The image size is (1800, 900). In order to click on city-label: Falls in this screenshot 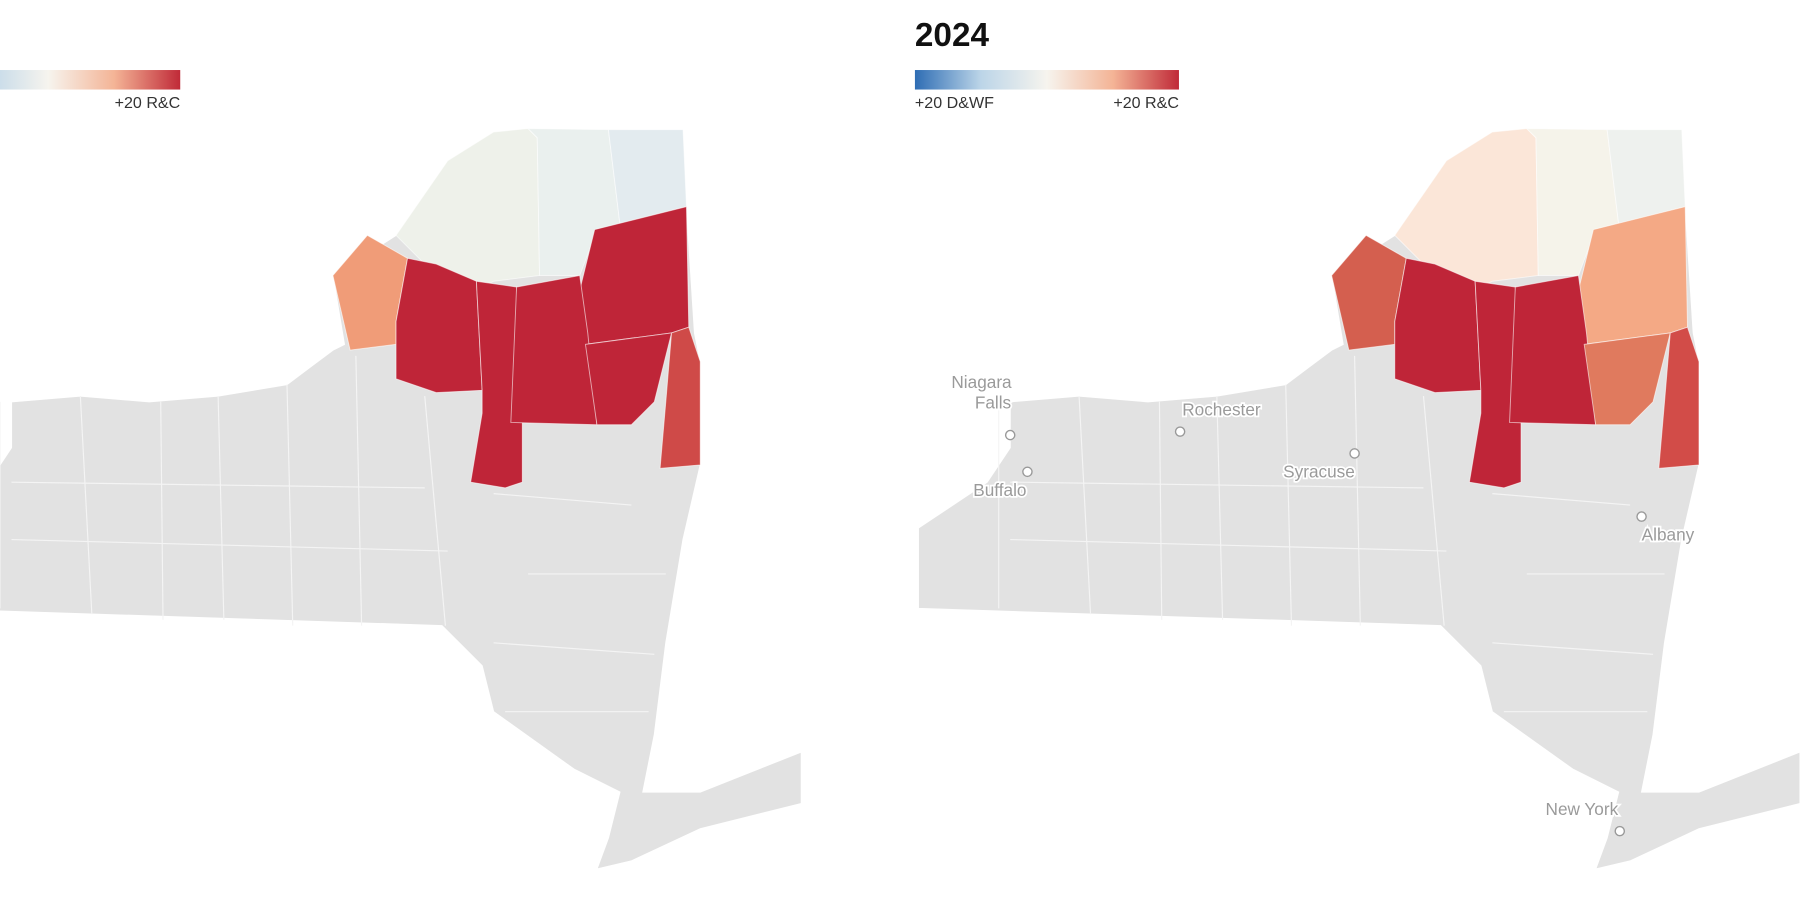, I will do `click(993, 403)`.